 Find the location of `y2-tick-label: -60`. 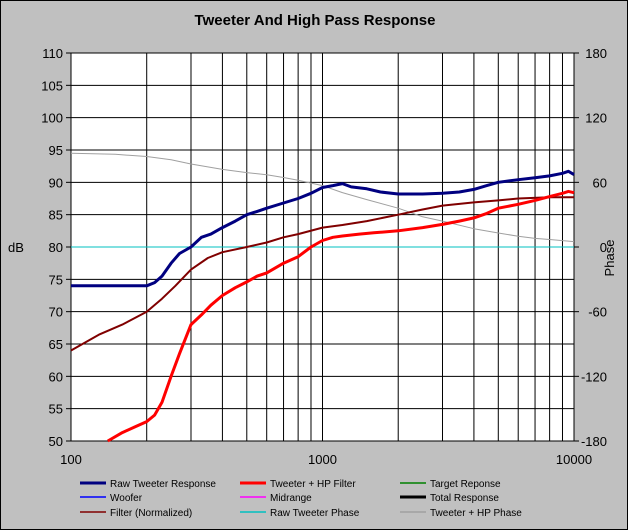

y2-tick-label: -60 is located at coordinates (597, 312).